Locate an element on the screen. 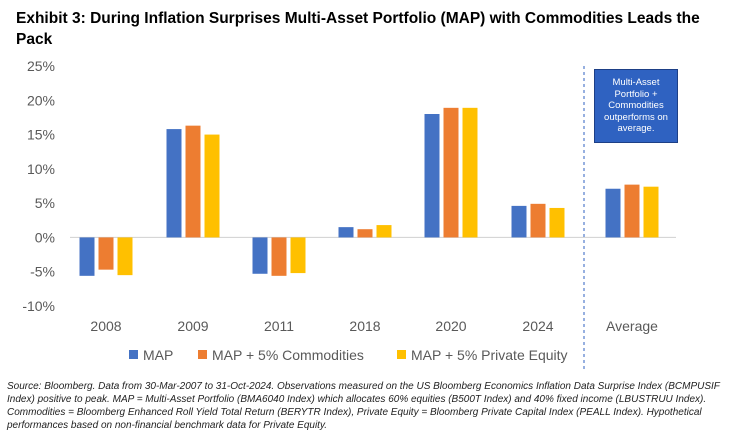 The height and width of the screenshot is (443, 729). bar-map-2018 is located at coordinates (346, 232).